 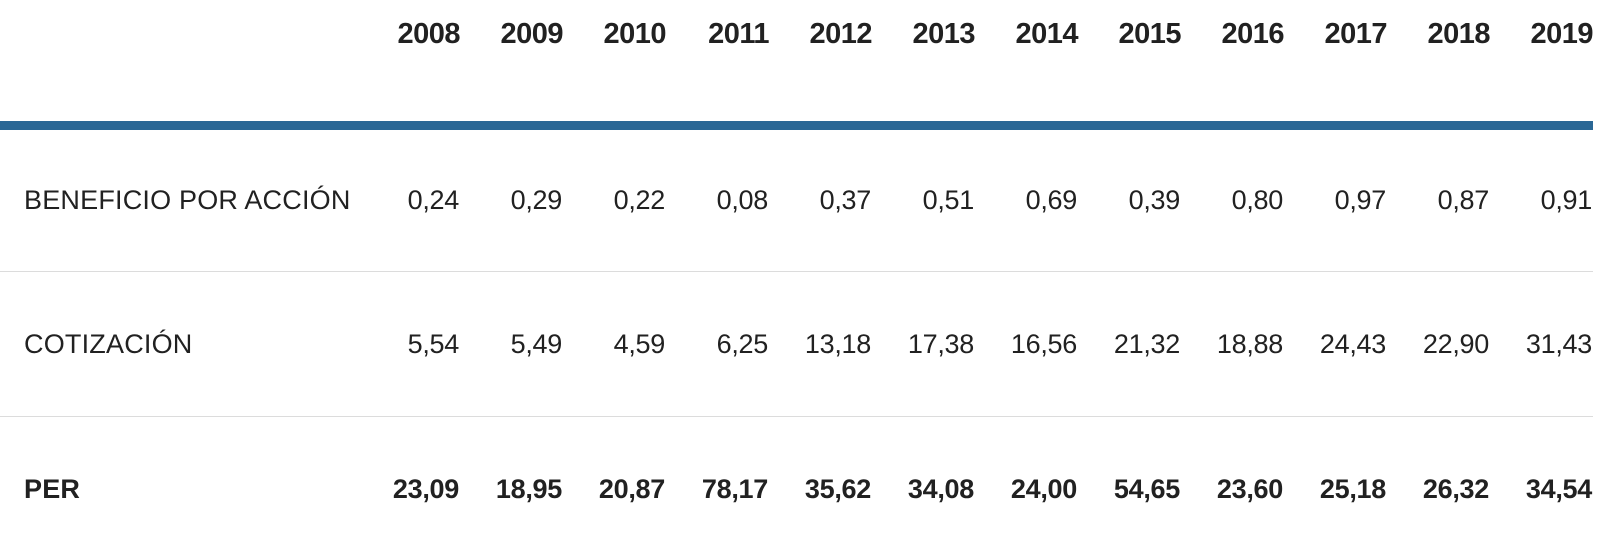 I want to click on value-cell: 23,60, so click(x=1249, y=488).